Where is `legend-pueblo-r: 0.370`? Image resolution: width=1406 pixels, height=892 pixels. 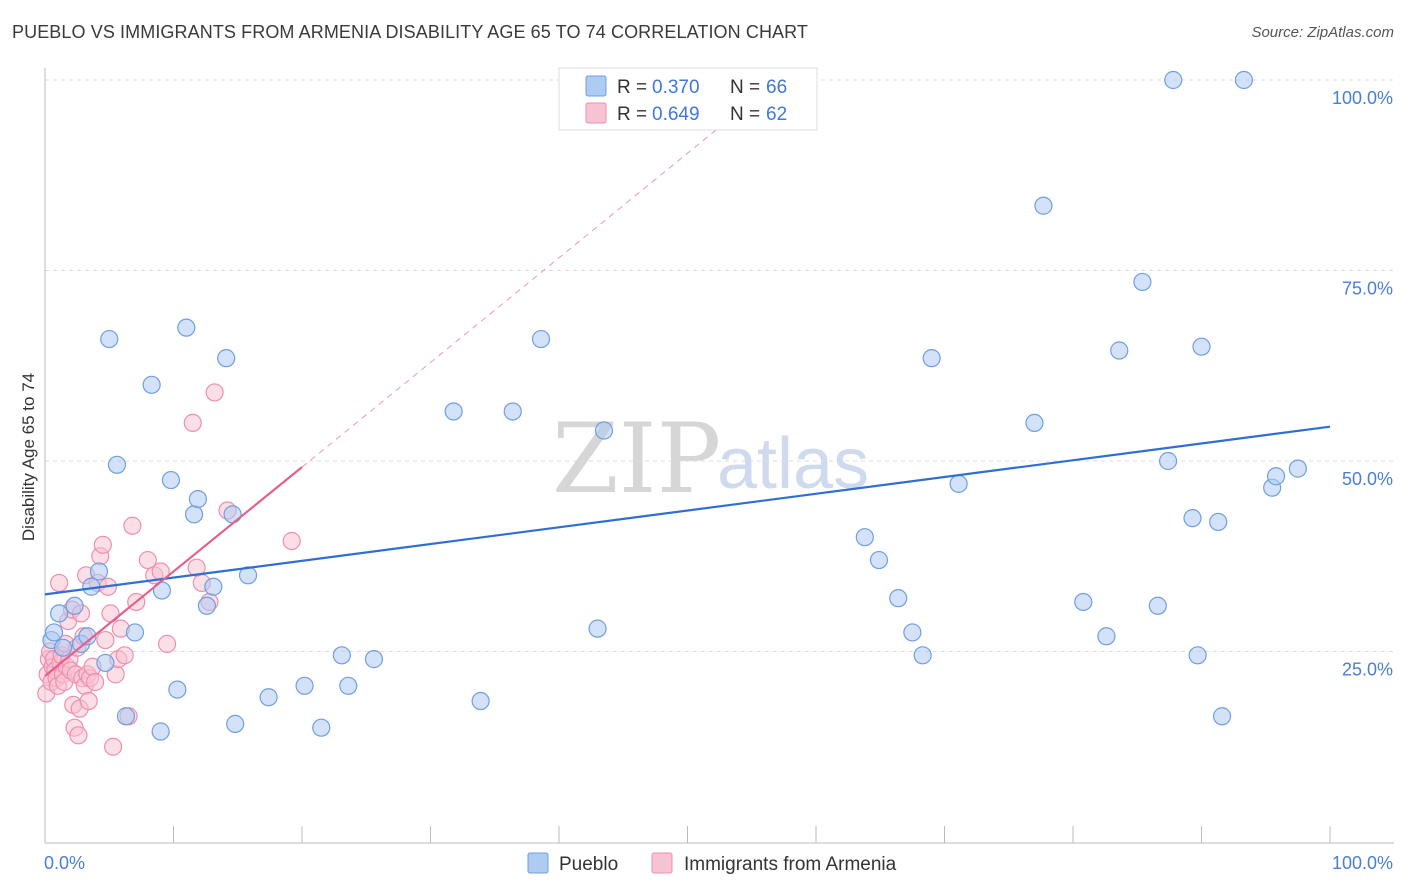 legend-pueblo-r: 0.370 is located at coordinates (676, 87).